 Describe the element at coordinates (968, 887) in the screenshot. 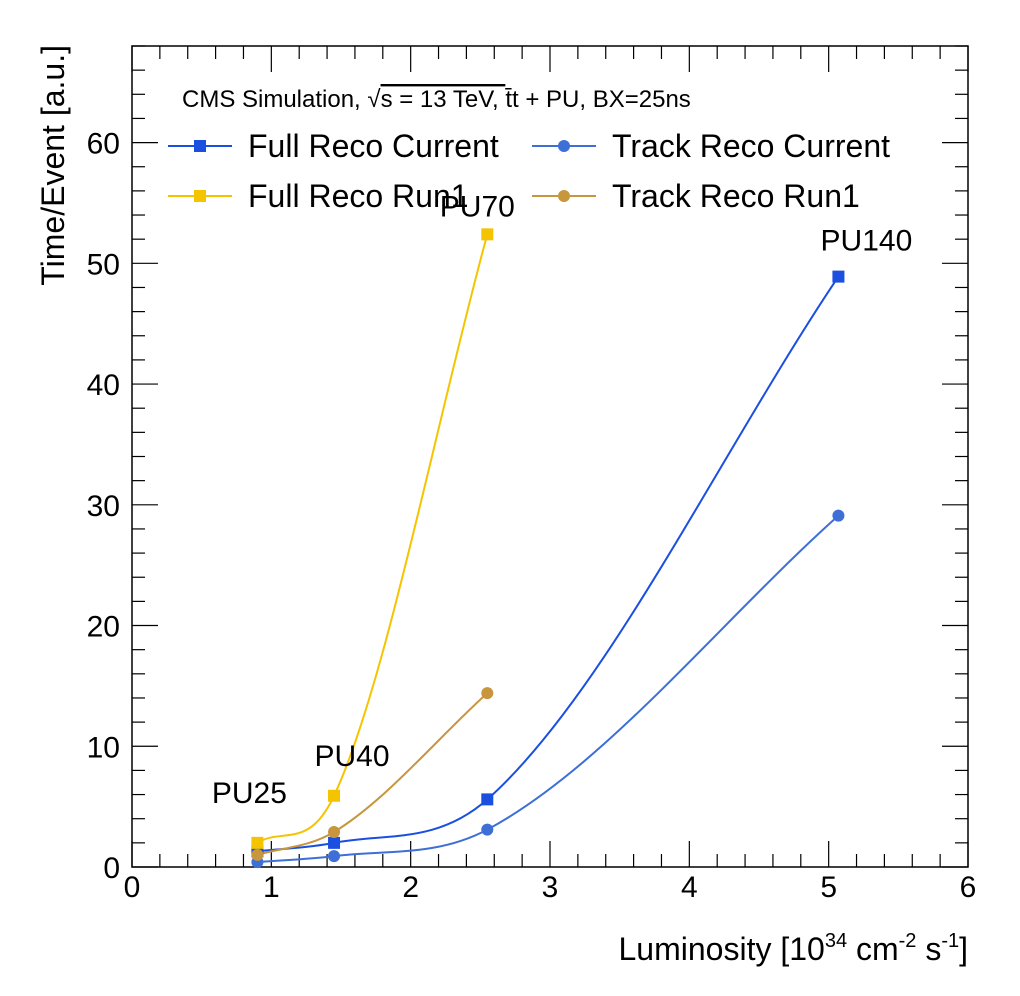

I see `x-tick-label: 6` at that location.